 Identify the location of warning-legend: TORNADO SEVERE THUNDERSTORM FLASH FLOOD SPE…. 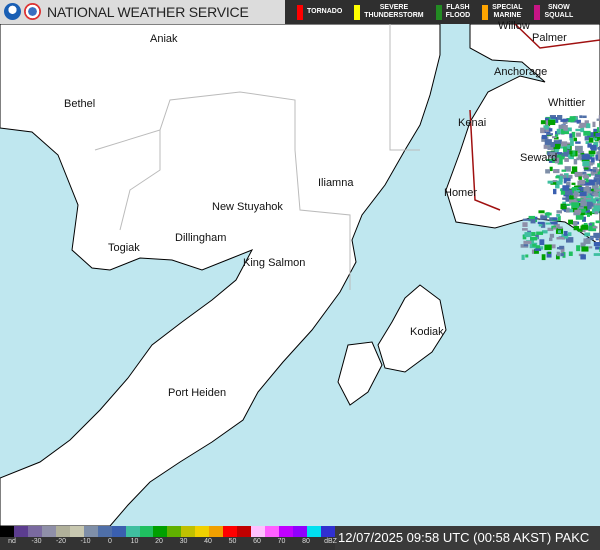
(442, 12).